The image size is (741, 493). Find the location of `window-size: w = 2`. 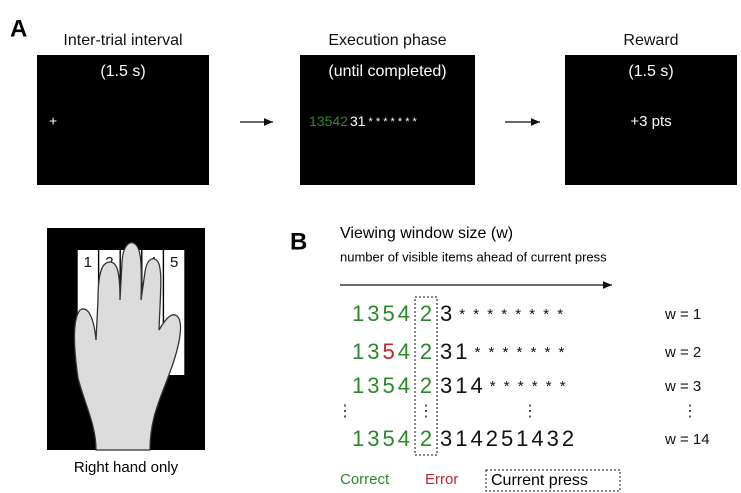

window-size: w = 2 is located at coordinates (682, 352).